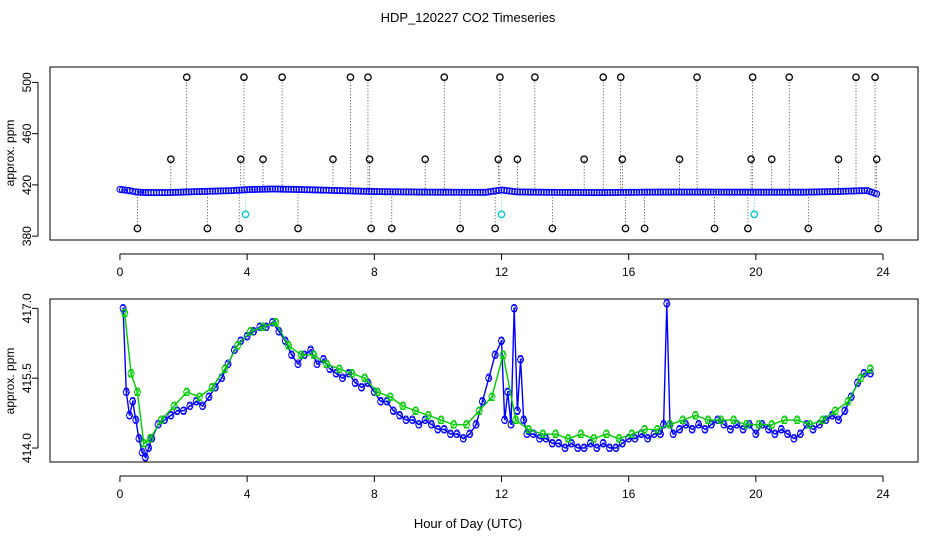  I want to click on x-tick-label: 8, so click(374, 494).